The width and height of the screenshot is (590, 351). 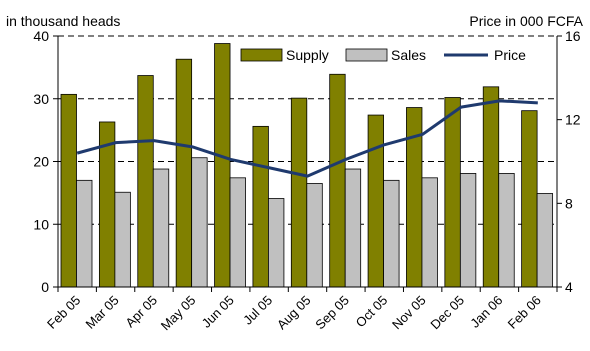 I want to click on sales-legend-label: Sales, so click(x=408, y=55).